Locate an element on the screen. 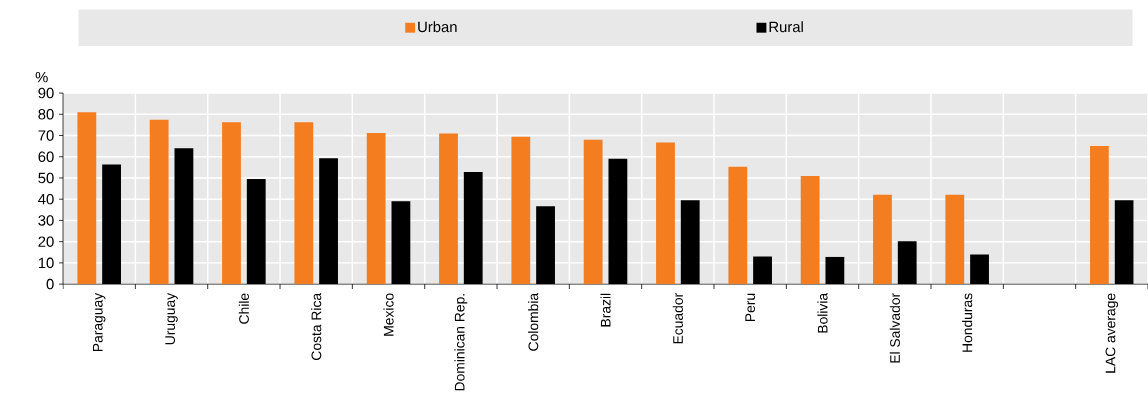 Image resolution: width=1148 pixels, height=400 pixels. x-tick-label: El Salvador is located at coordinates (894, 328).